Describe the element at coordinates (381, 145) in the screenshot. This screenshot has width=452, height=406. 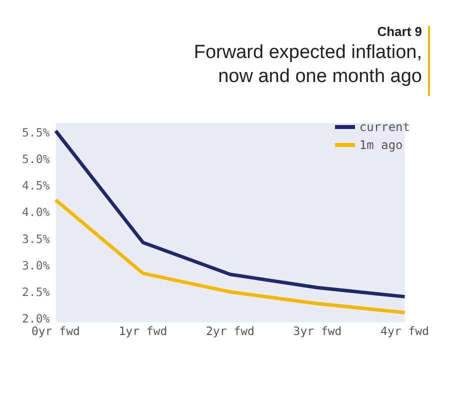
I see `legend-label: 1m ago` at that location.